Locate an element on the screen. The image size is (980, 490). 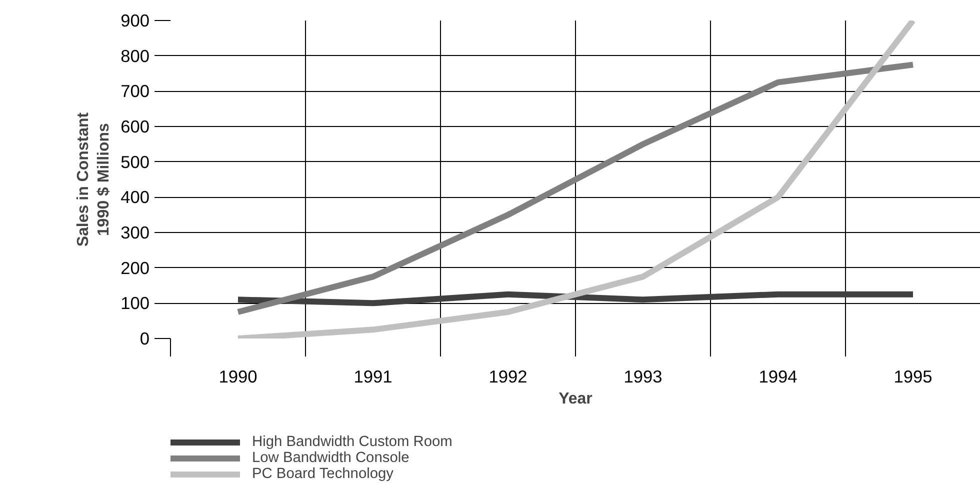
y-tick-label: 600 is located at coordinates (135, 126).